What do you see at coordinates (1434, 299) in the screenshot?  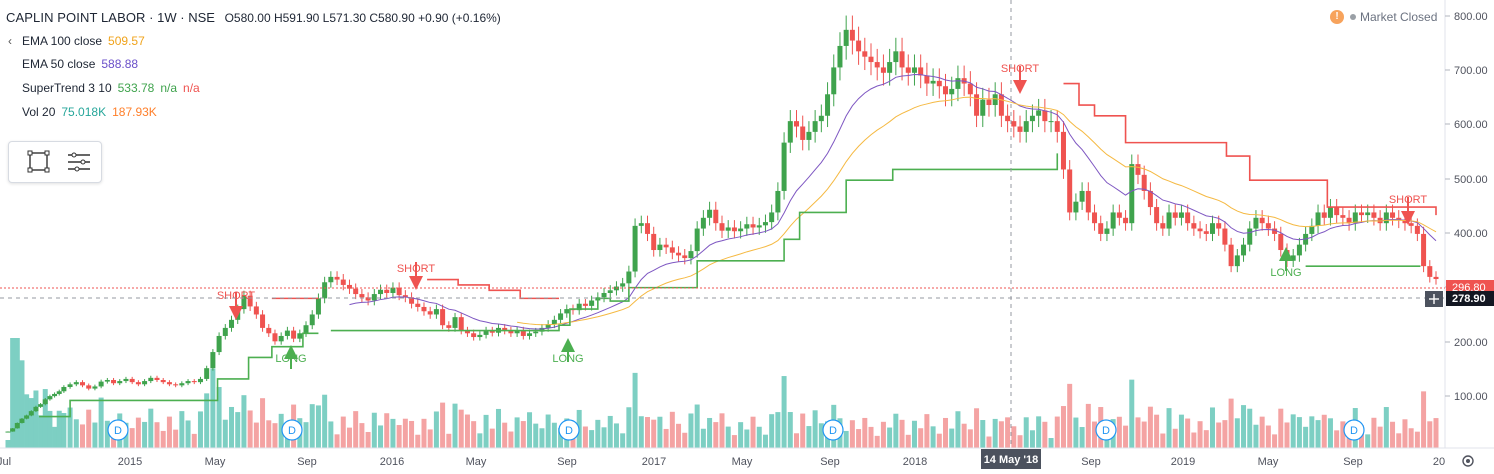 I see `add-alert-plus-icon` at bounding box center [1434, 299].